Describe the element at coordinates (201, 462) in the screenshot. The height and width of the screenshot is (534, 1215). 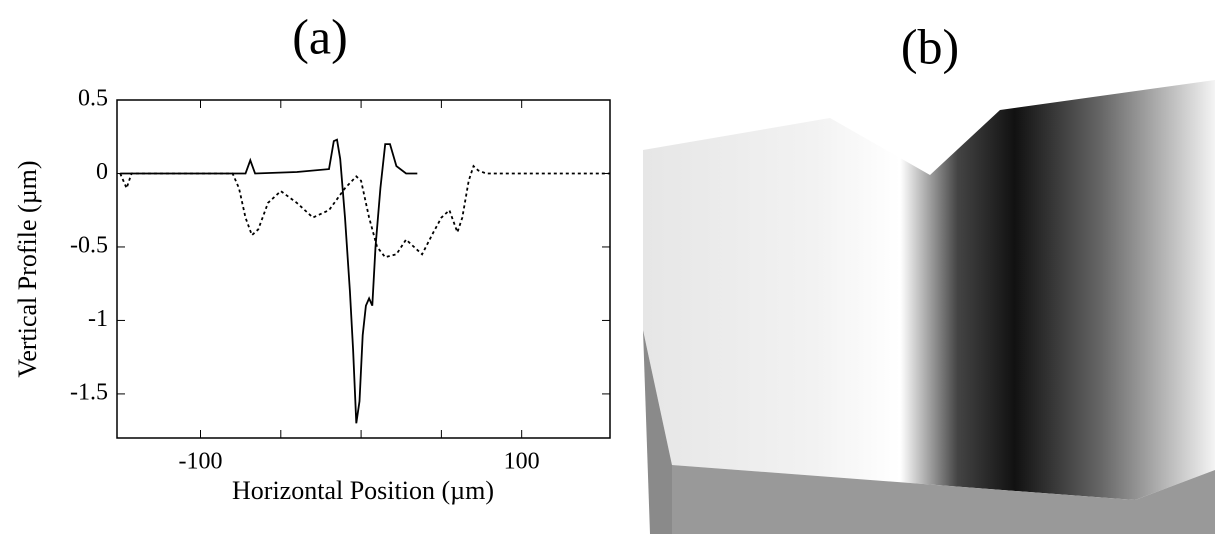
I see `x-tick-label: -100` at that location.